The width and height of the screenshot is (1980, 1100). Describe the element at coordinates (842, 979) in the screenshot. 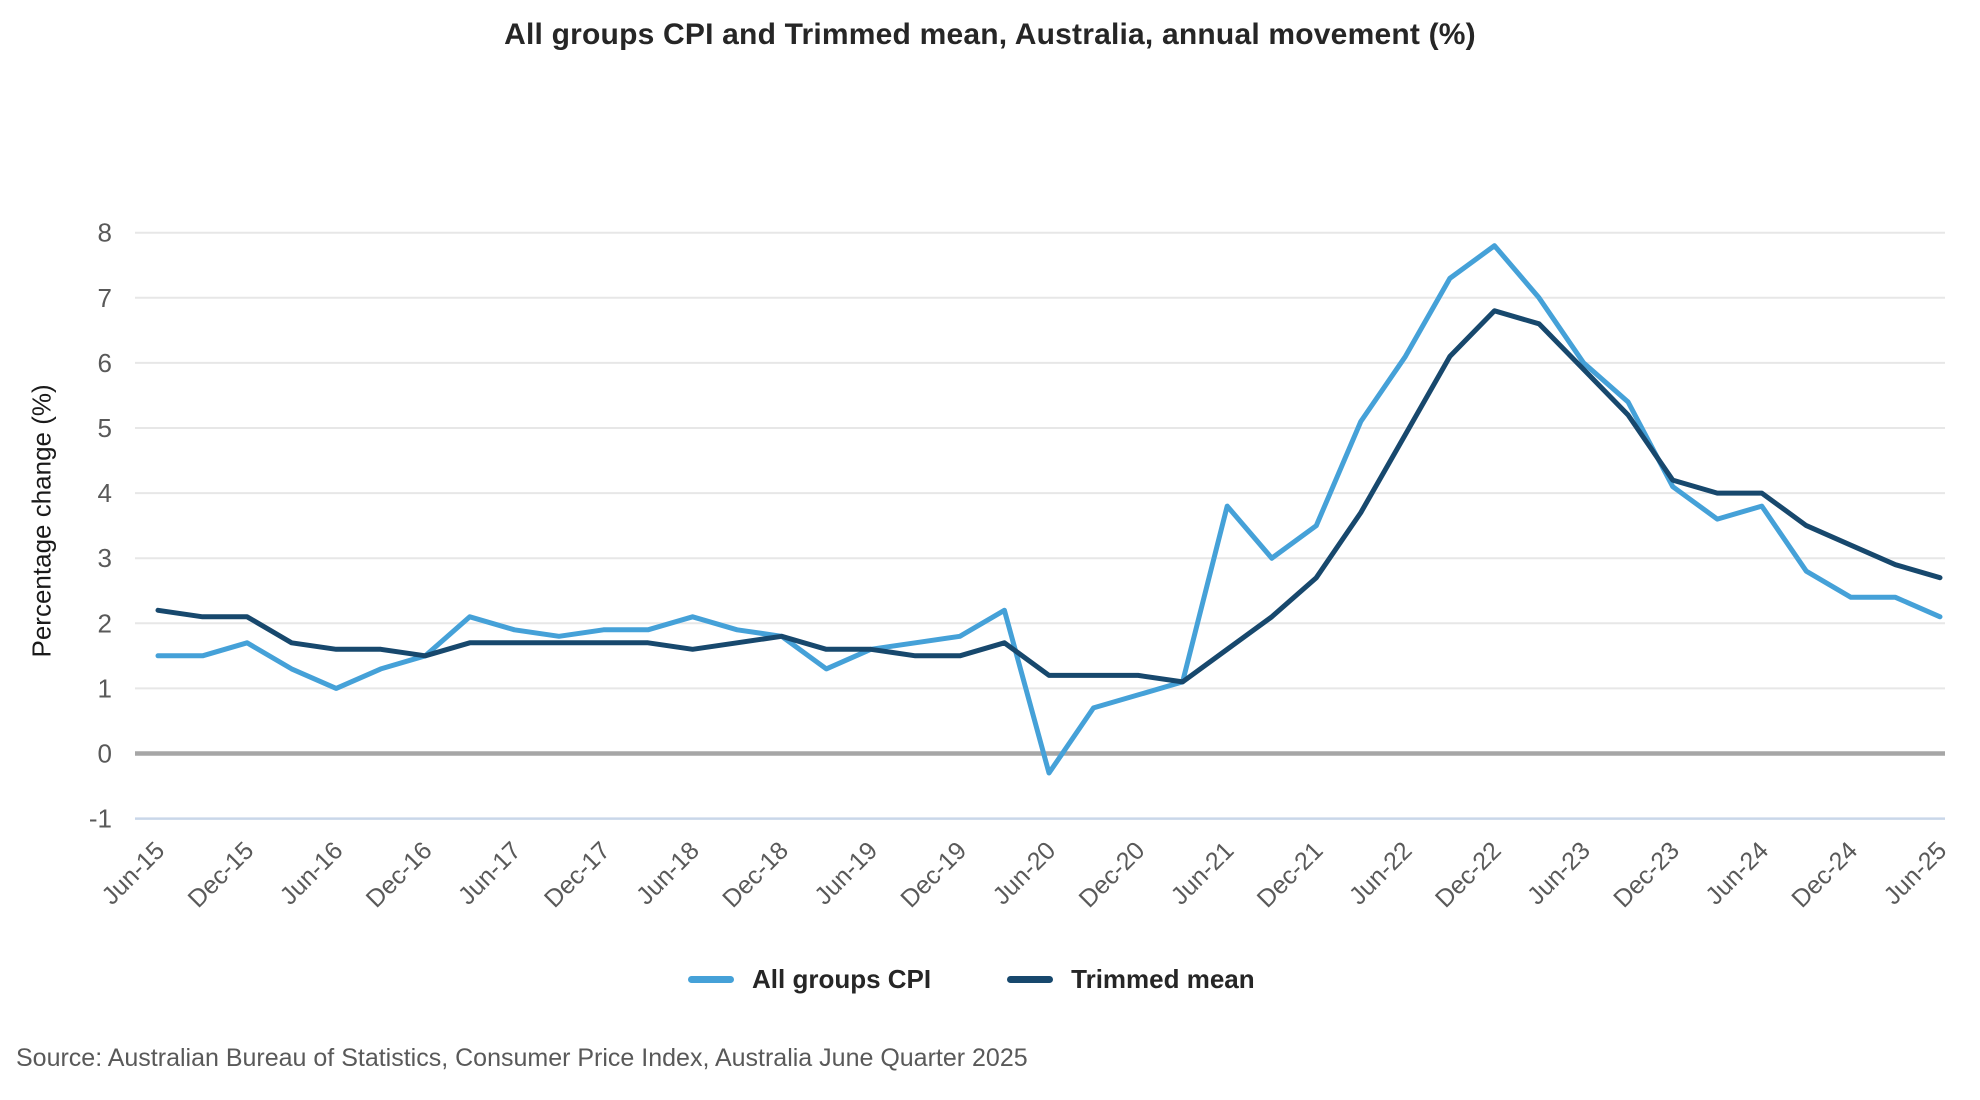

I see `legend-label-all-groups-cpi: All groups CPI` at that location.